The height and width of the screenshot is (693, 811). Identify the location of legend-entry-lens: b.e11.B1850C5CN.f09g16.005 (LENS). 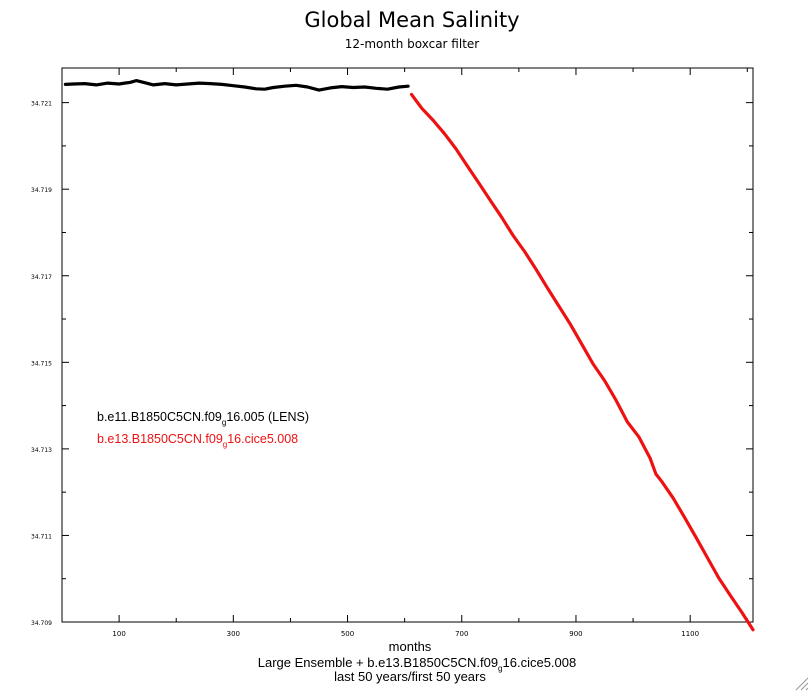
(203, 418).